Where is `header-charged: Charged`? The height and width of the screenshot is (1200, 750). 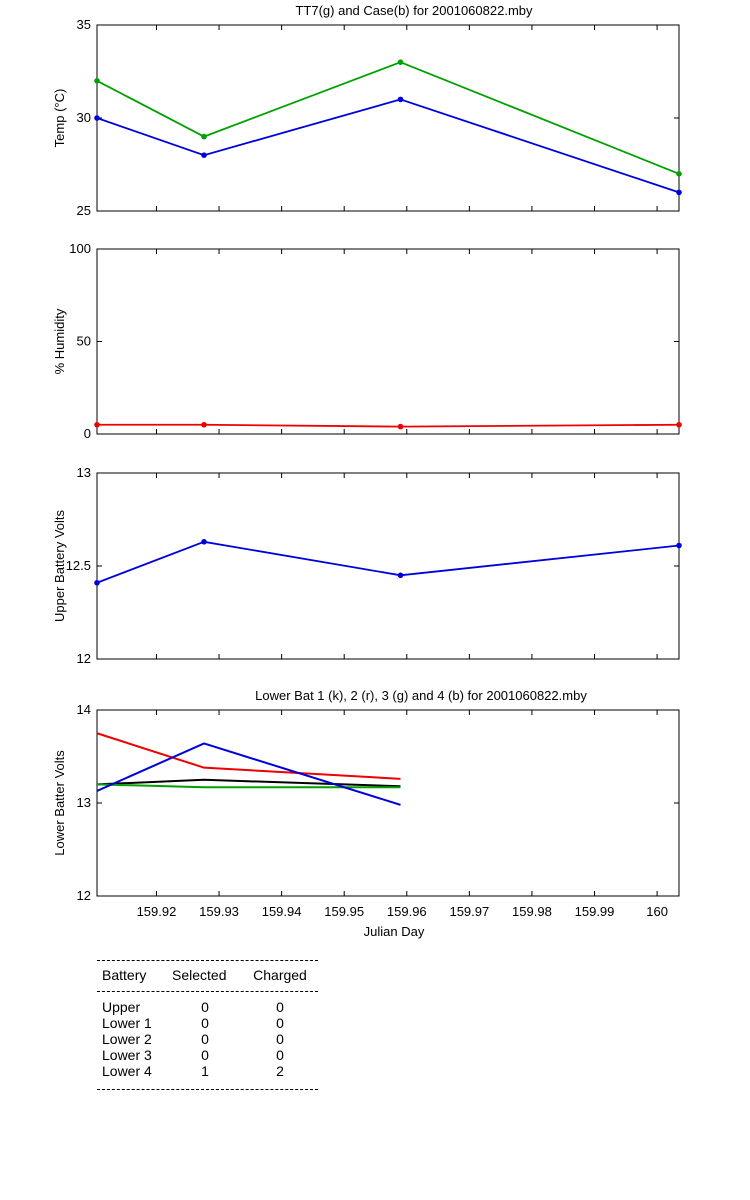 header-charged: Charged is located at coordinates (280, 975).